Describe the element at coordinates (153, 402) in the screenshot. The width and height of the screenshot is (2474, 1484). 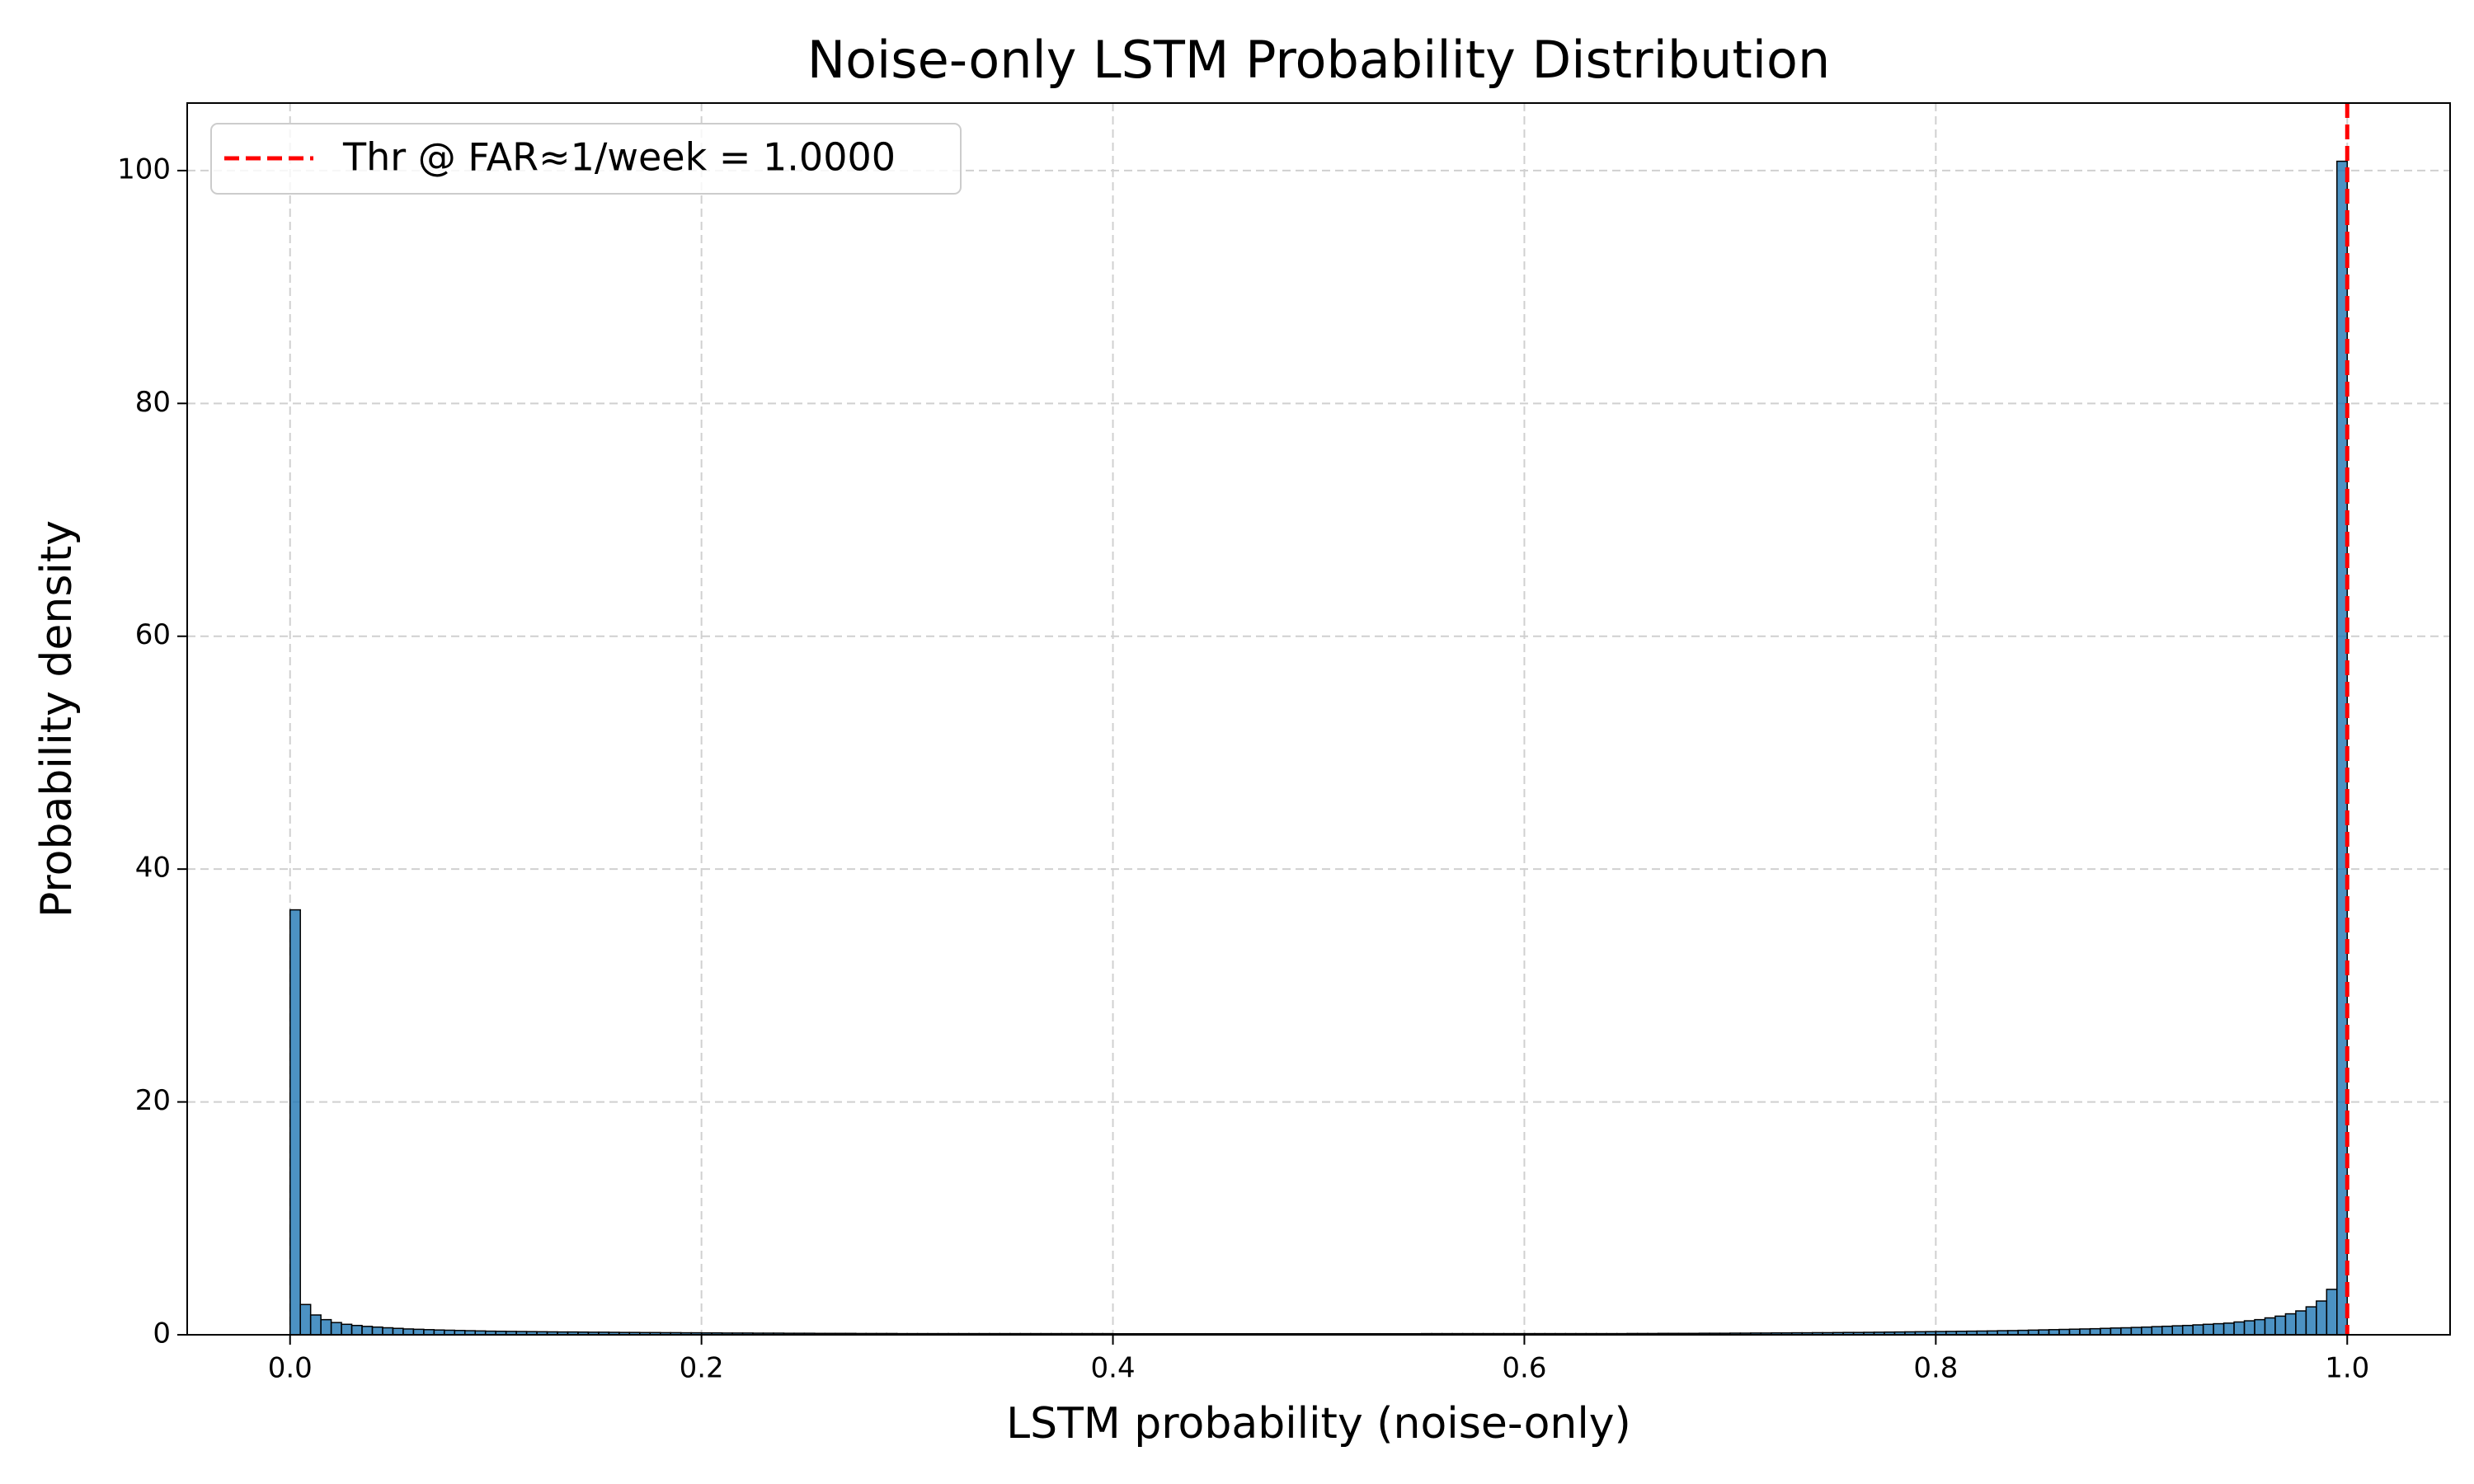
I see `y-tick-label: 80` at that location.